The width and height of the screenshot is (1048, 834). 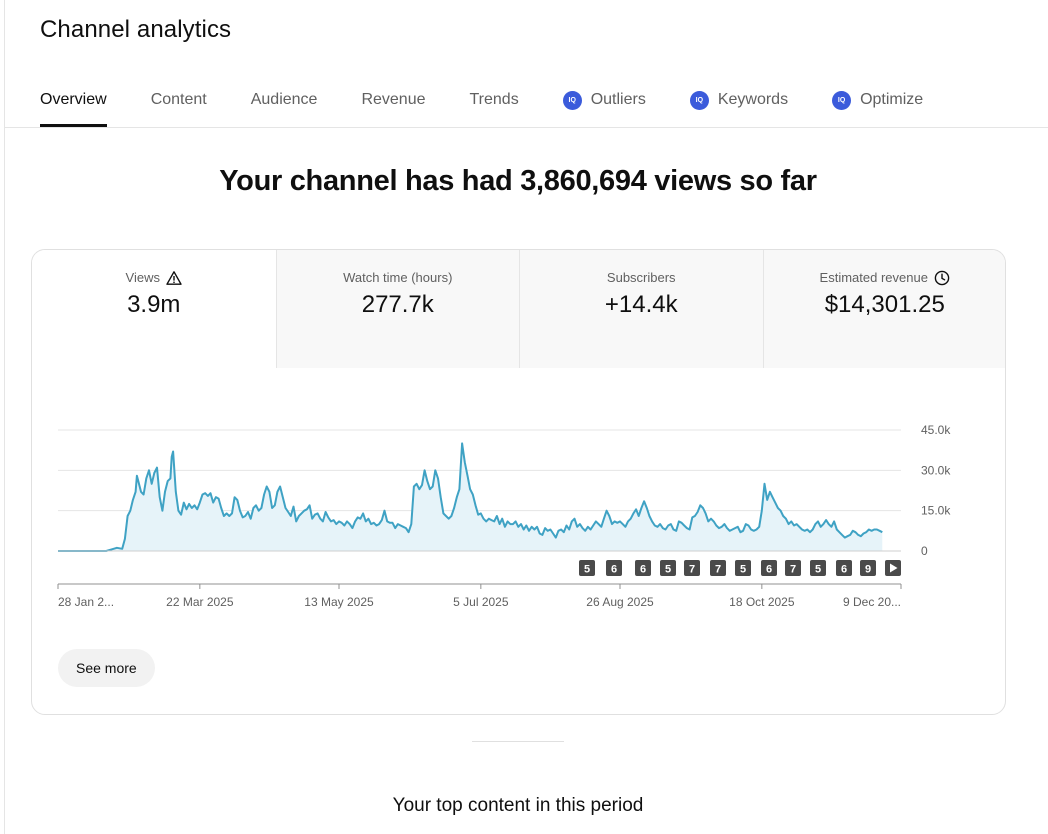 What do you see at coordinates (936, 430) in the screenshot?
I see `y-tick-label: 45.0k` at bounding box center [936, 430].